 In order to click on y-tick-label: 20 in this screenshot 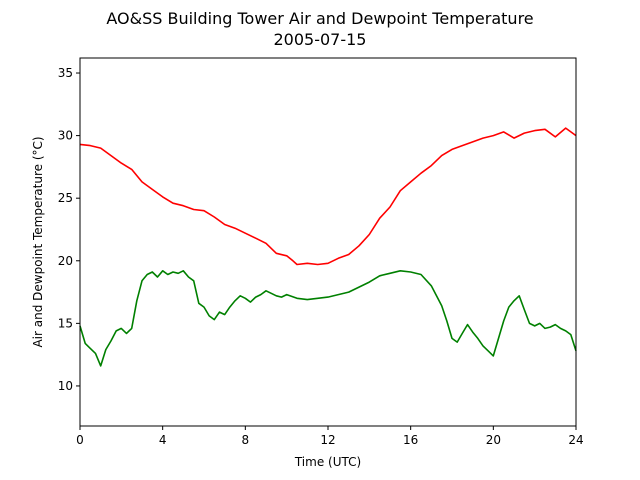, I will do `click(65, 261)`.